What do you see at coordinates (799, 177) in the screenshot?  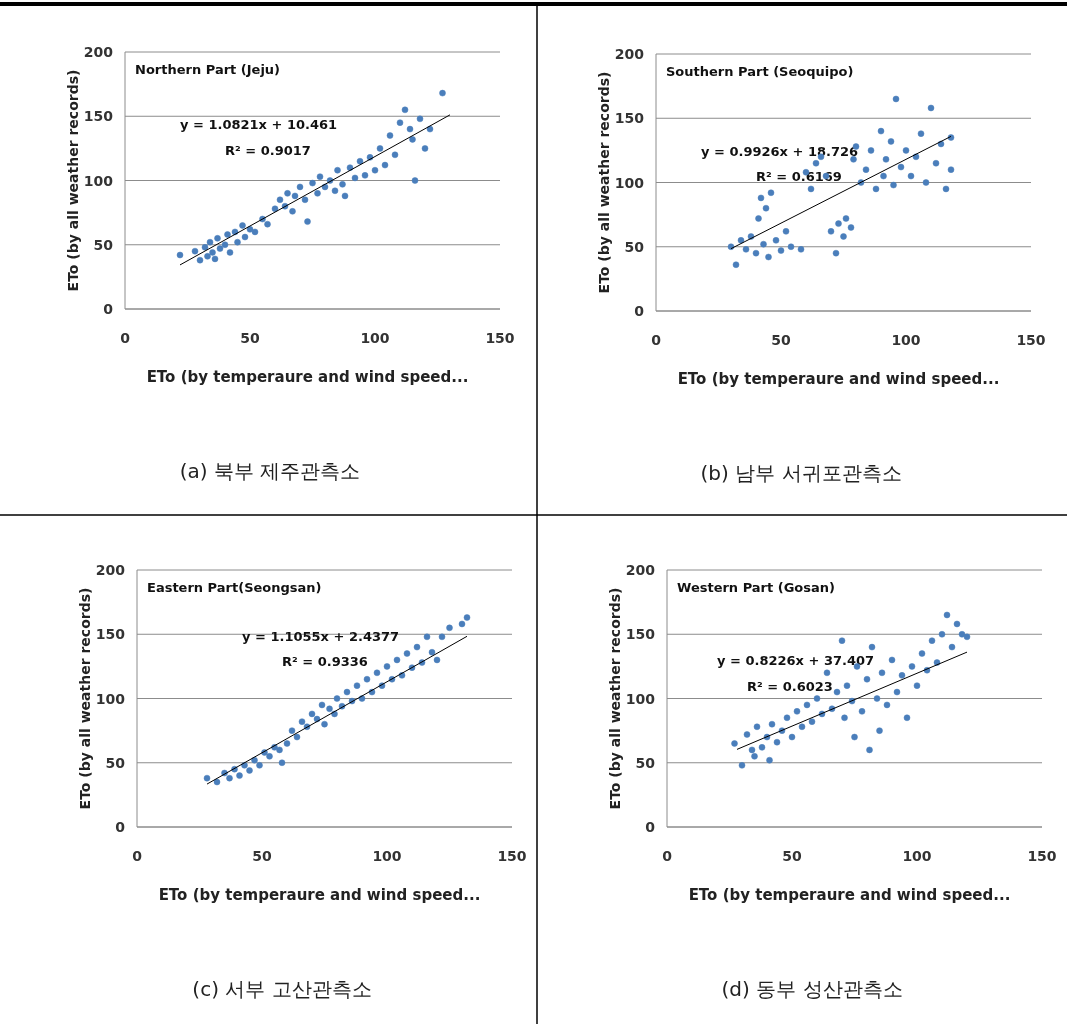 I see `annotation: R² = 0.6169` at bounding box center [799, 177].